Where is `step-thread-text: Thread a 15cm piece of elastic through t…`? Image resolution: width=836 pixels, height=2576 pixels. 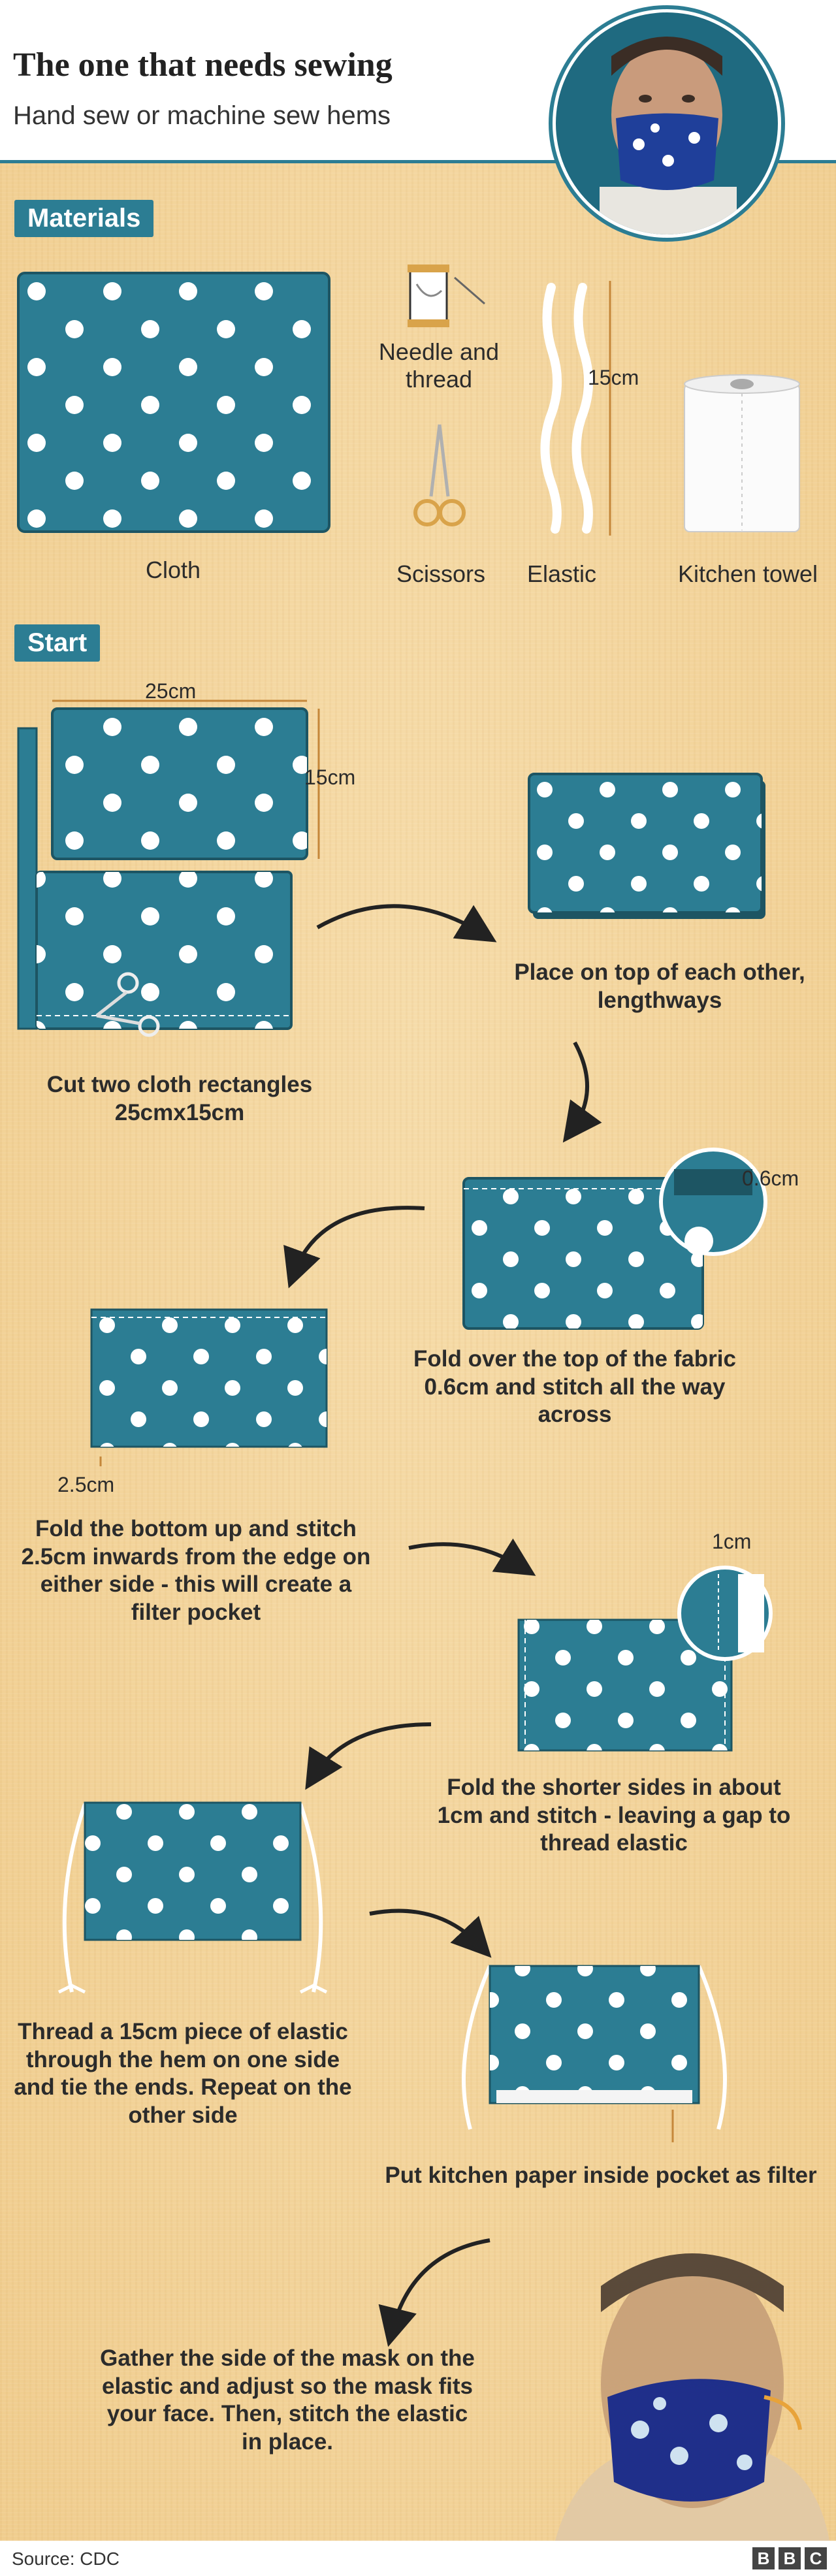 step-thread-text: Thread a 15cm piece of elastic through t… is located at coordinates (183, 2074).